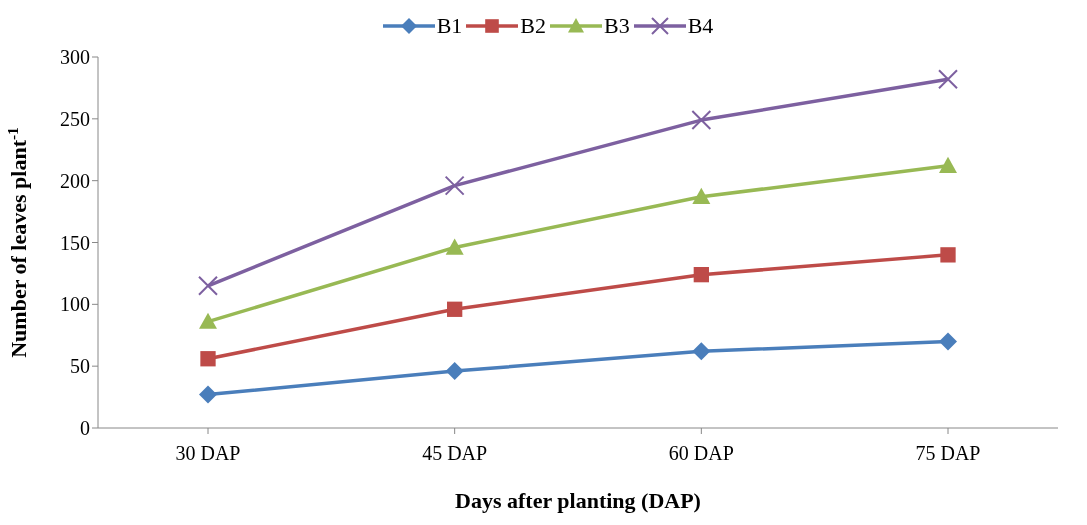 The height and width of the screenshot is (525, 1087). Describe the element at coordinates (617, 26) in the screenshot. I see `legend-label: B3` at that location.